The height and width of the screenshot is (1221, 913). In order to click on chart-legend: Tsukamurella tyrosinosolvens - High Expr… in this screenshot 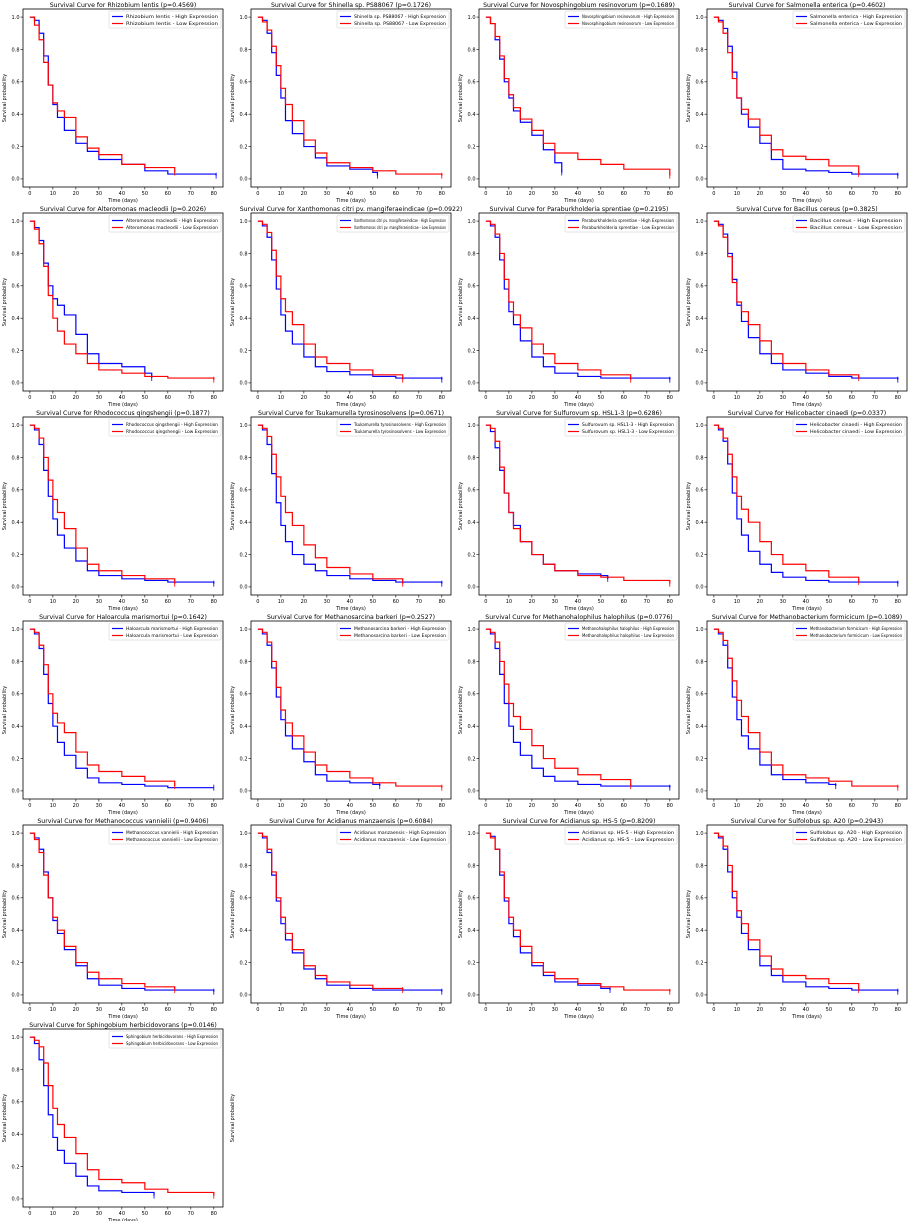, I will do `click(393, 427)`.